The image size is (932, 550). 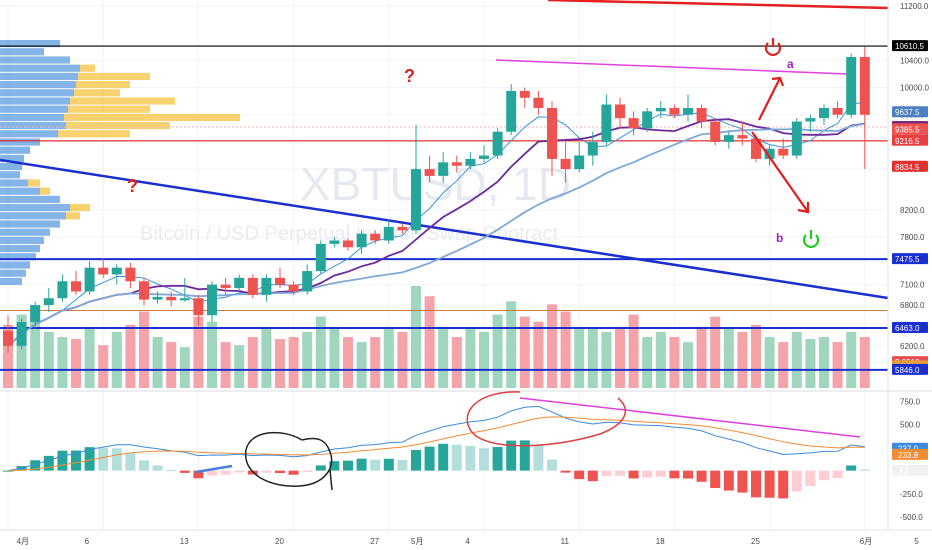 I want to click on magenta-trendline, so click(x=672, y=67).